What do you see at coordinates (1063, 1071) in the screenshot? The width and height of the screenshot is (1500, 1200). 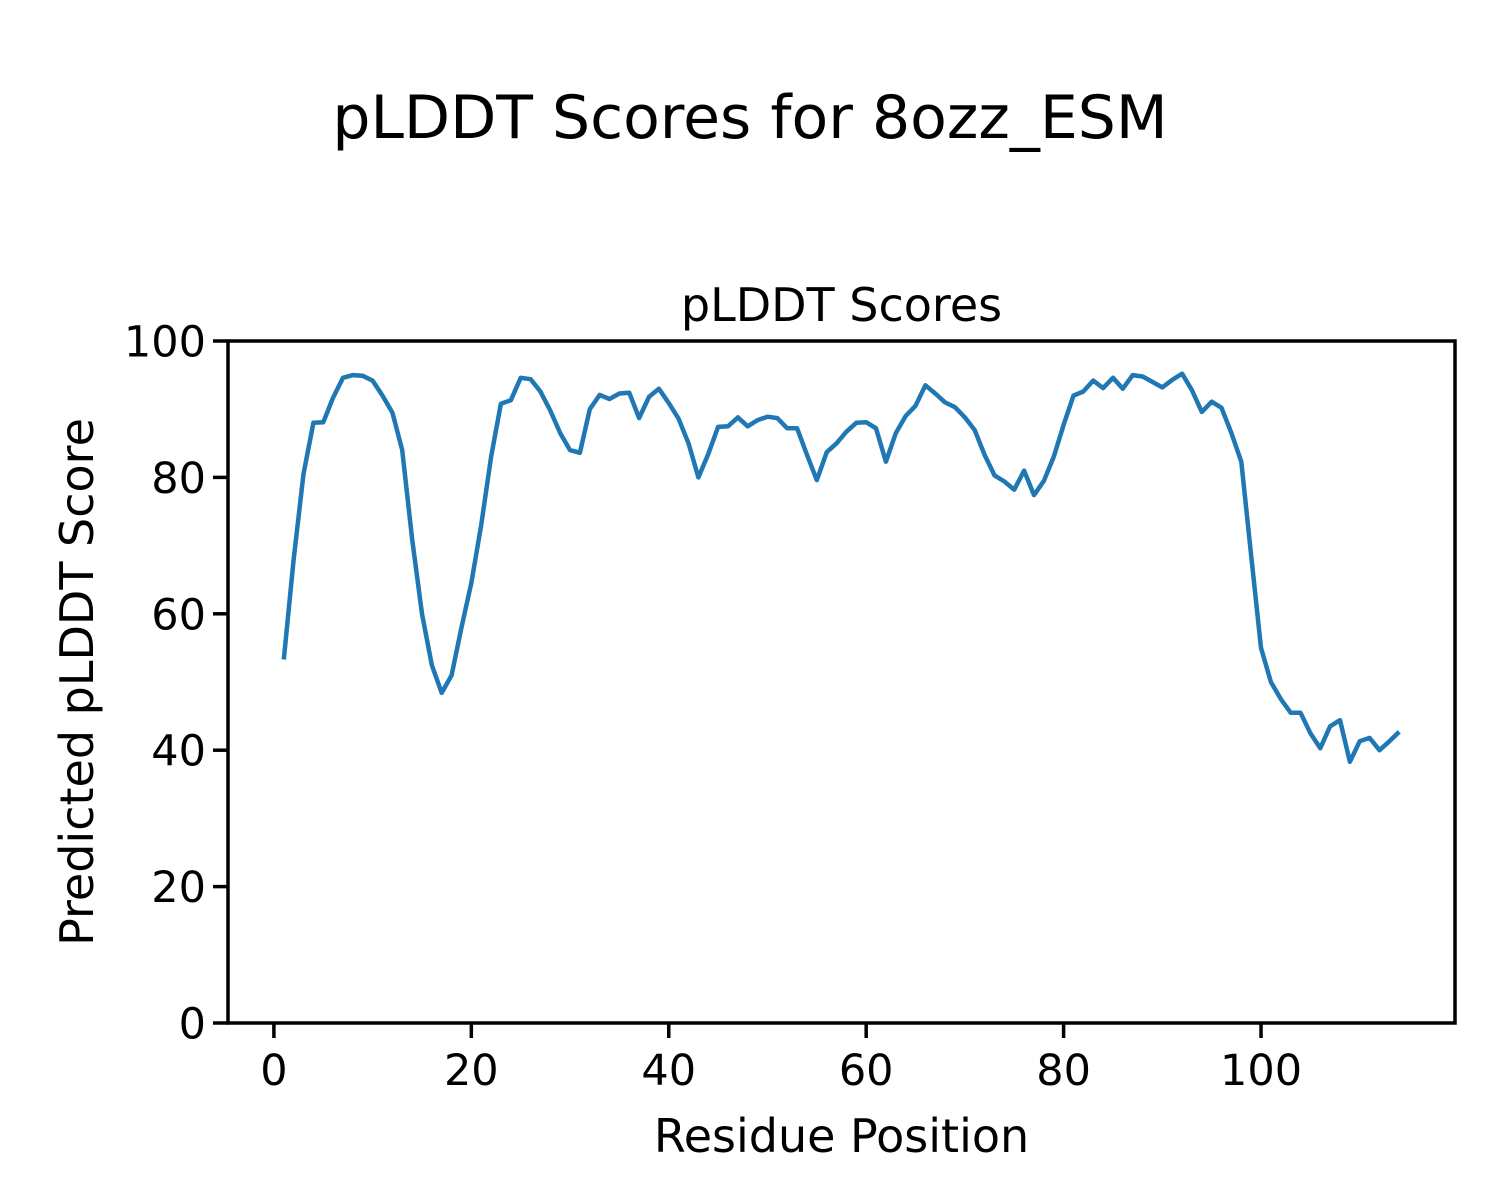 I see `x-tick-label: 80` at bounding box center [1063, 1071].